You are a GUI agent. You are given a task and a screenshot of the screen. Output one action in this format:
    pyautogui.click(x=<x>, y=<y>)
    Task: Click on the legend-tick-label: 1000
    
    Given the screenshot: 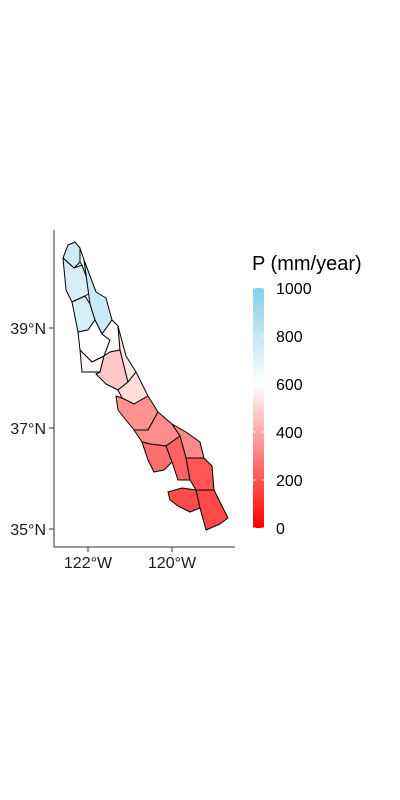 What is the action you would take?
    pyautogui.click(x=294, y=289)
    